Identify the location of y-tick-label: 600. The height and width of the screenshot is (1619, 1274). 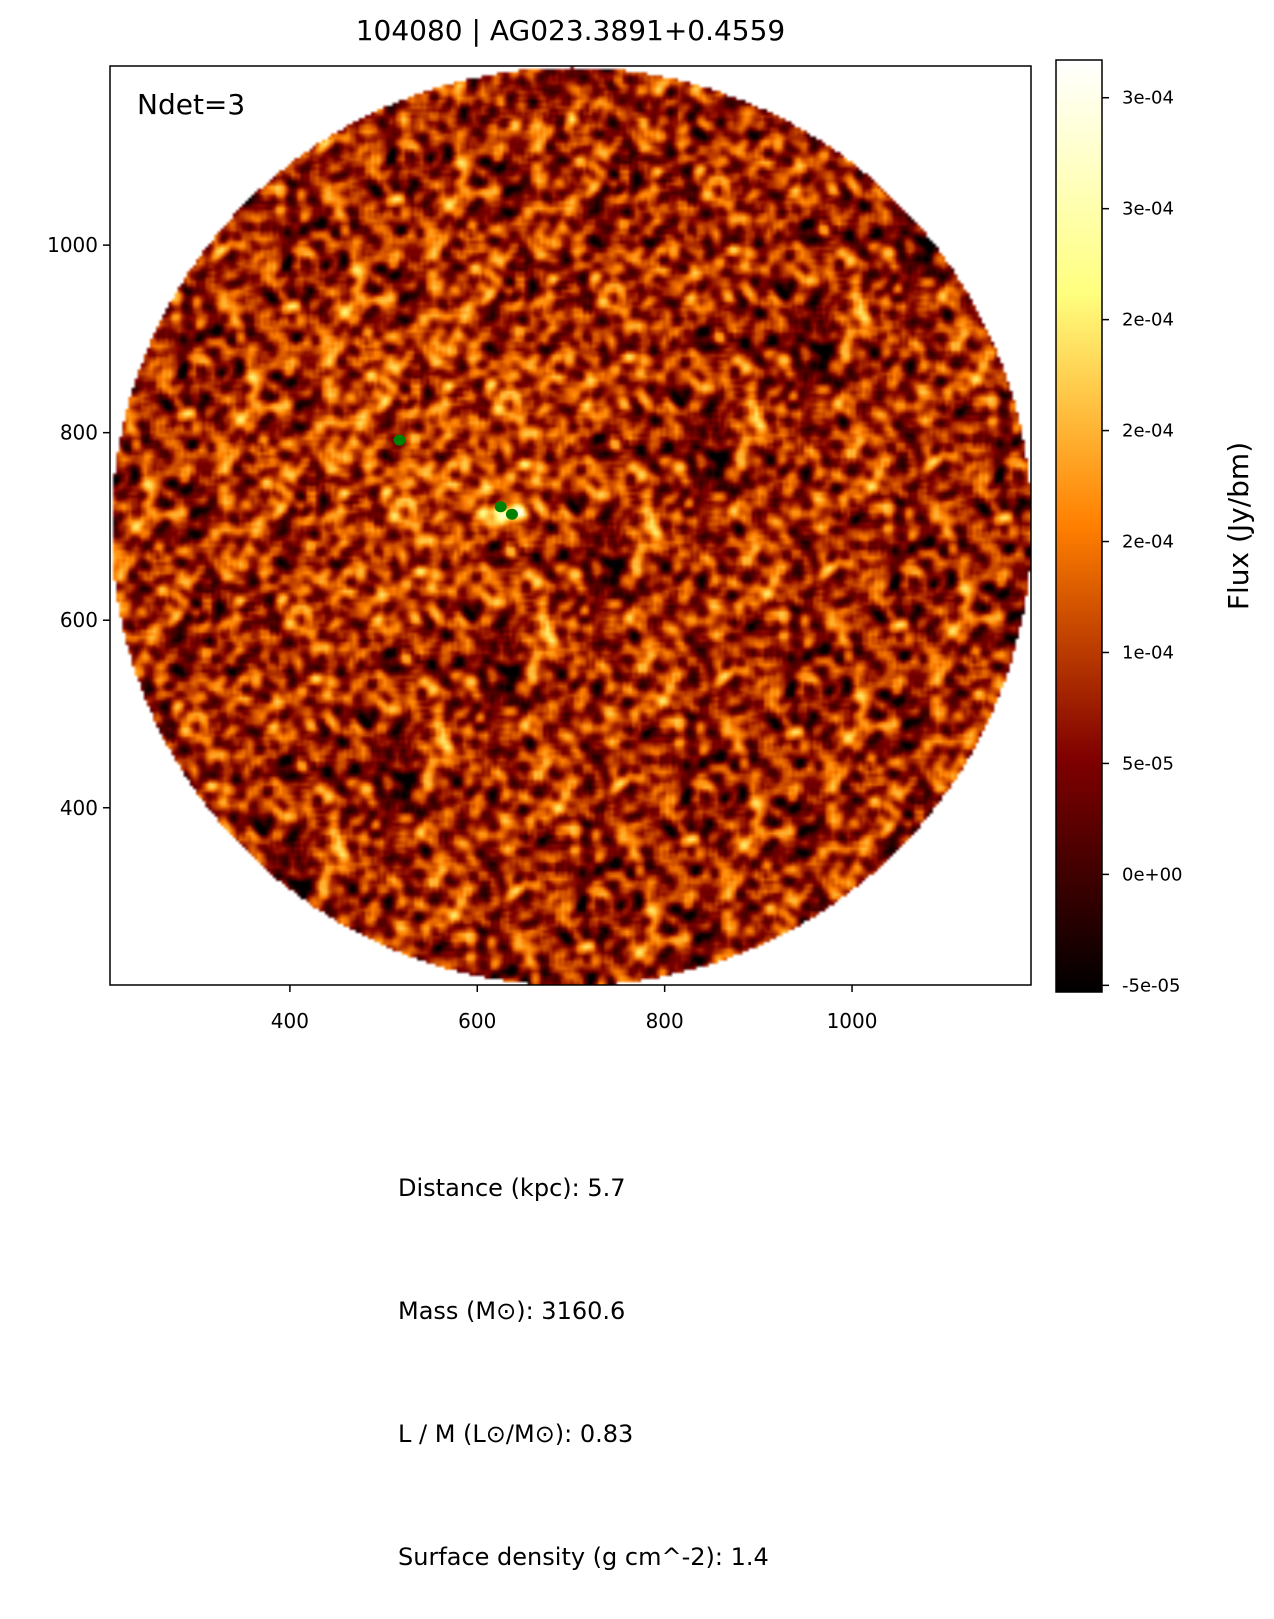
(79, 620).